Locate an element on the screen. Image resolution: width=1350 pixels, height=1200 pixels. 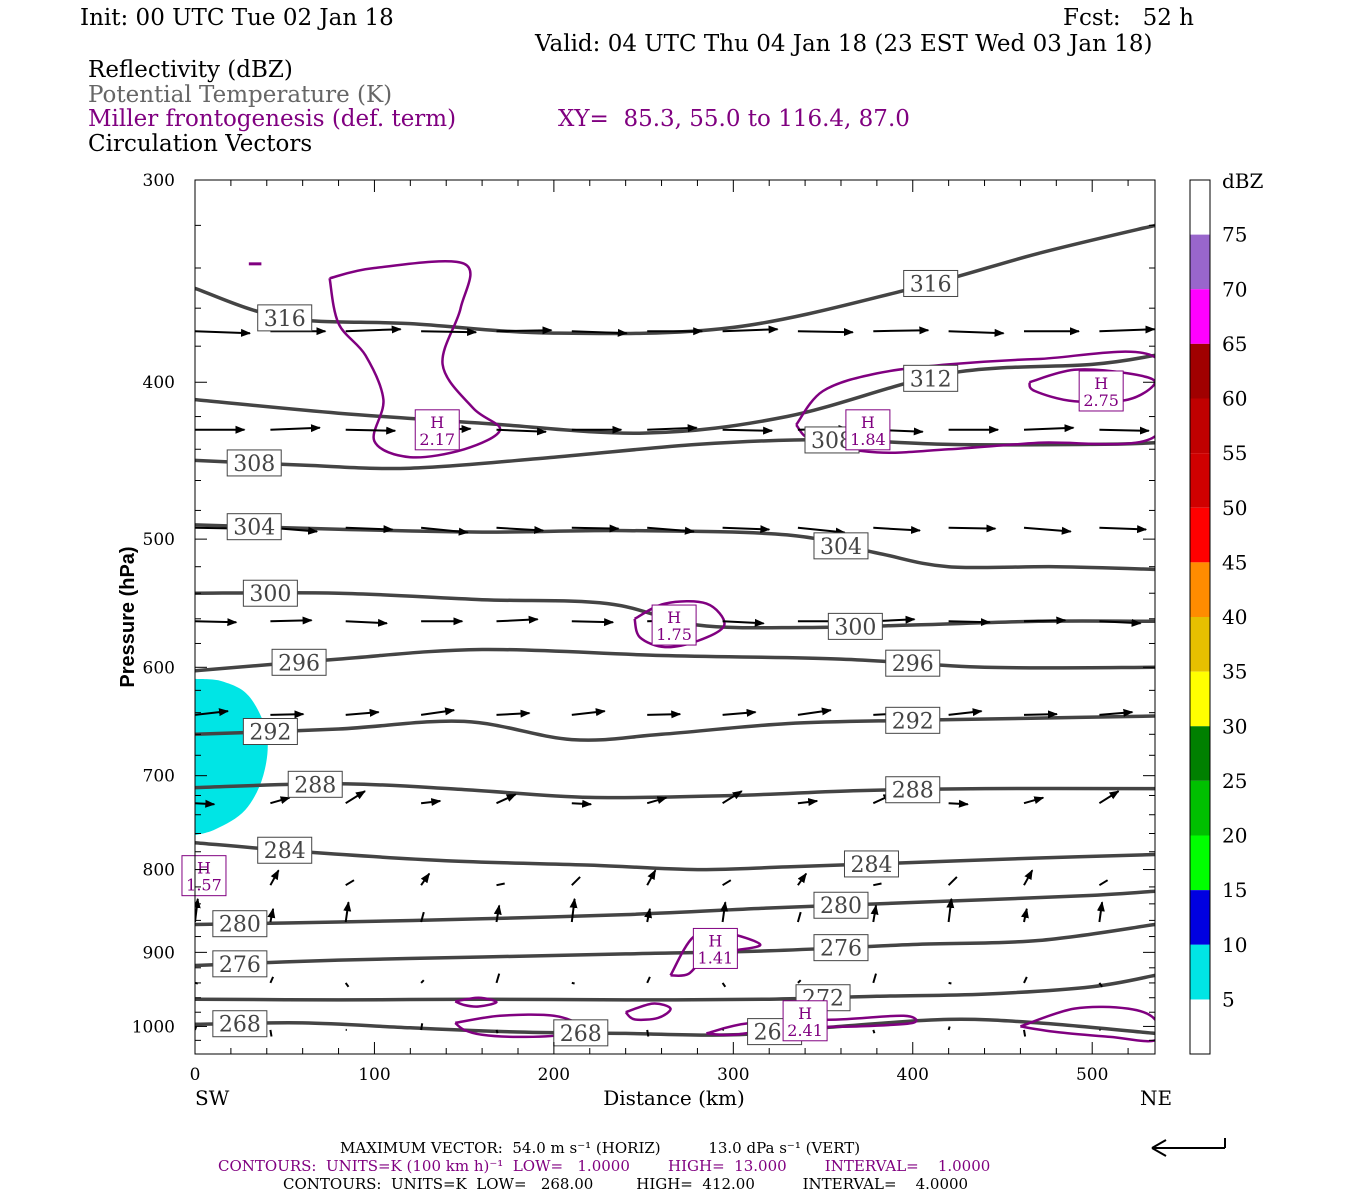
fronto-max-2.75: H2.75 is located at coordinates (1101, 391).